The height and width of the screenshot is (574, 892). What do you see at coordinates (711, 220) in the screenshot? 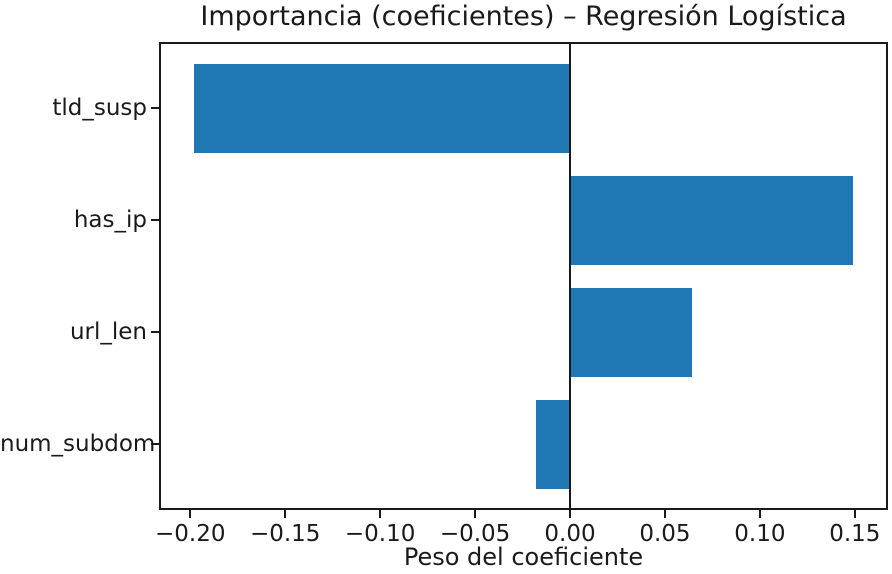
I see `bar-has_ip` at bounding box center [711, 220].